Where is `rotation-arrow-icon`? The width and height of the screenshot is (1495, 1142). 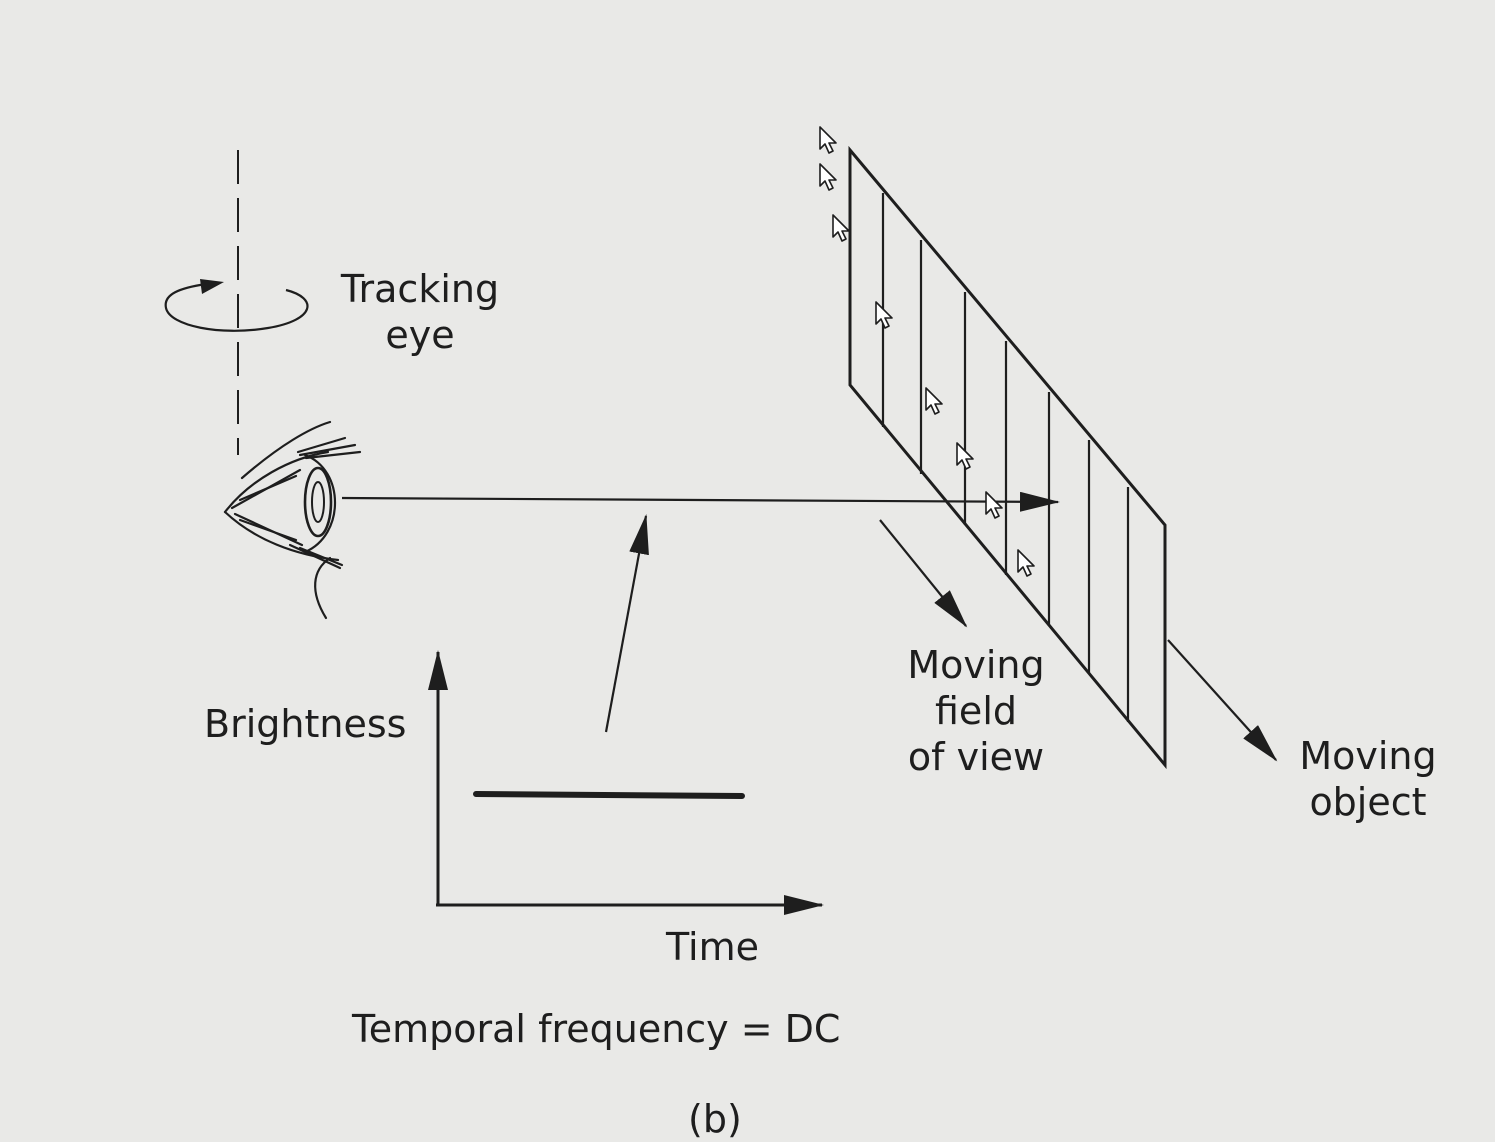 rotation-arrow-icon is located at coordinates (236, 305).